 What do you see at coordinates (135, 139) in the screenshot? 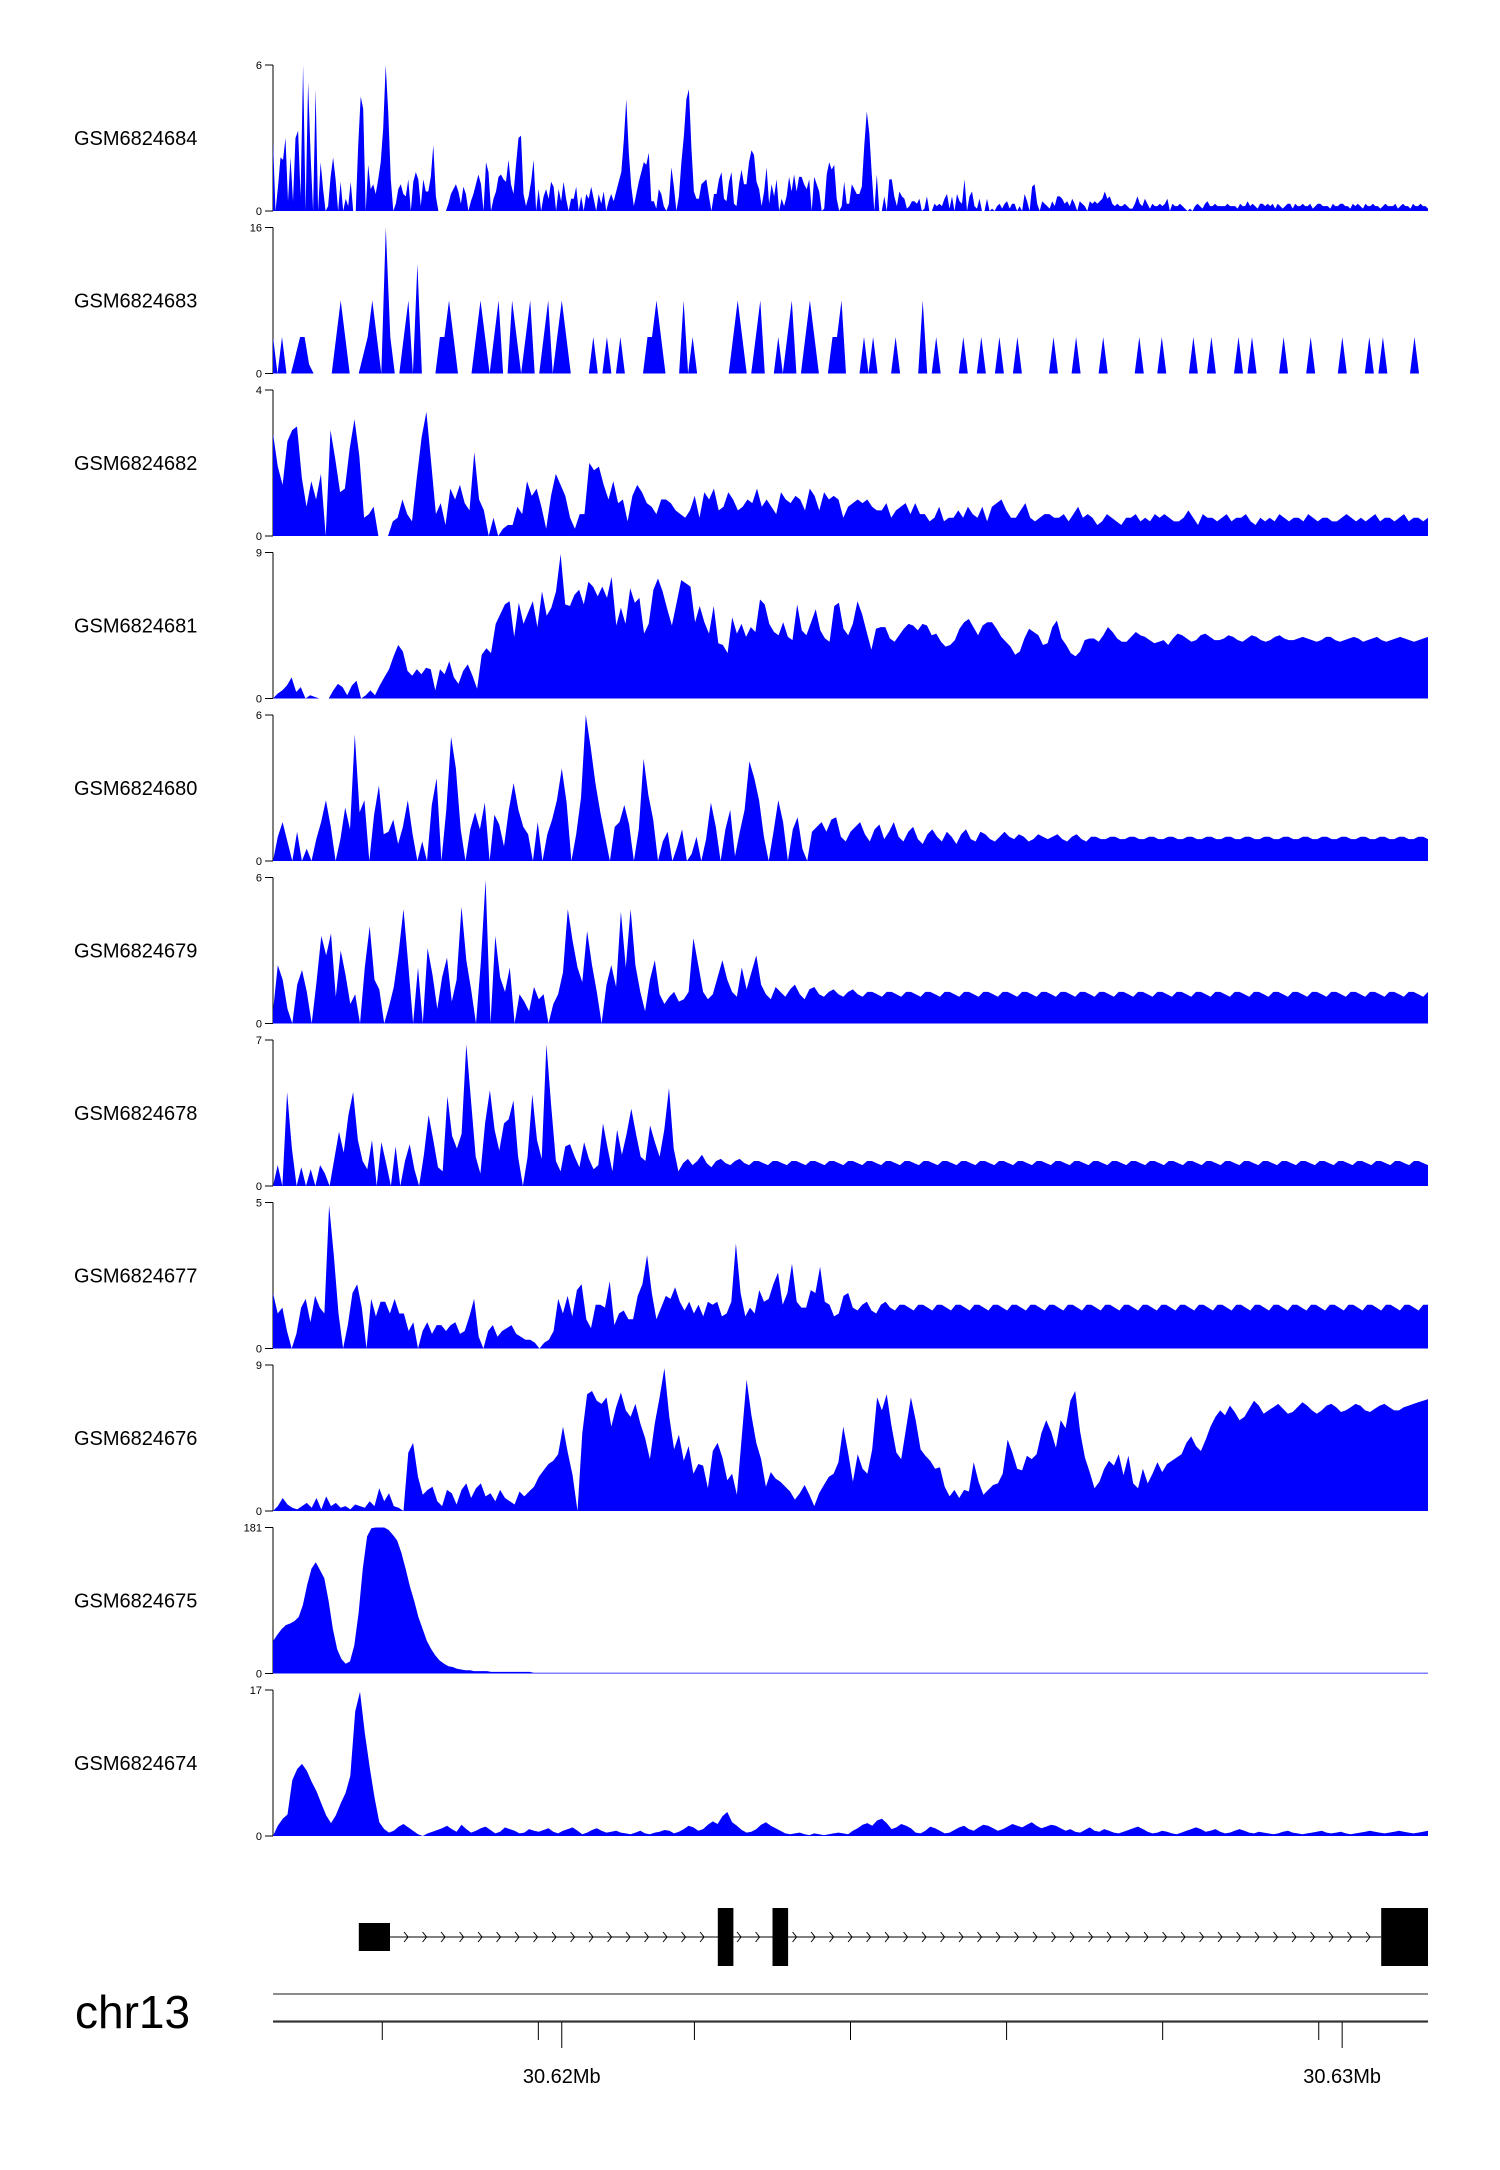
I see `track-label: GSM6824684` at bounding box center [135, 139].